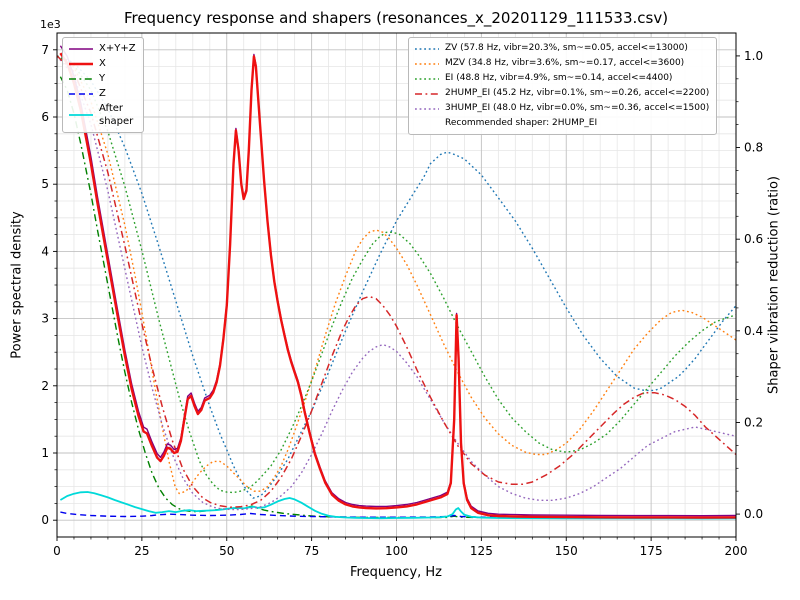 The height and width of the screenshot is (600, 800). Describe the element at coordinates (45, 319) in the screenshot. I see `svg-text: 3` at that location.